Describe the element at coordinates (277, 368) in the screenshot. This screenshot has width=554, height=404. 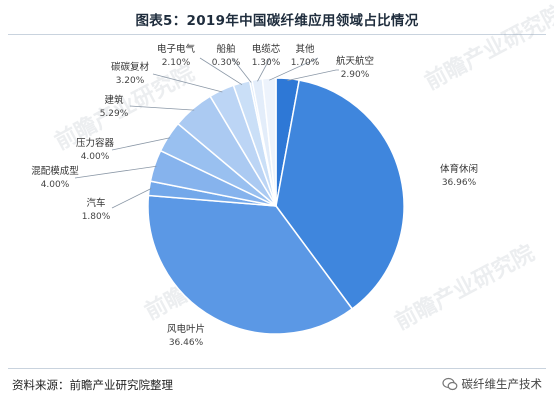
I see `footer-divider` at that location.